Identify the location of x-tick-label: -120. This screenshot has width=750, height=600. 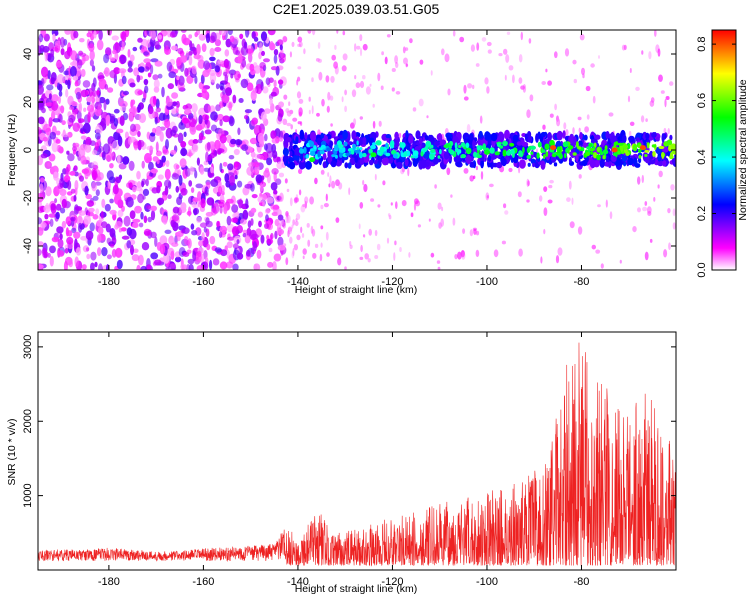
(392, 582).